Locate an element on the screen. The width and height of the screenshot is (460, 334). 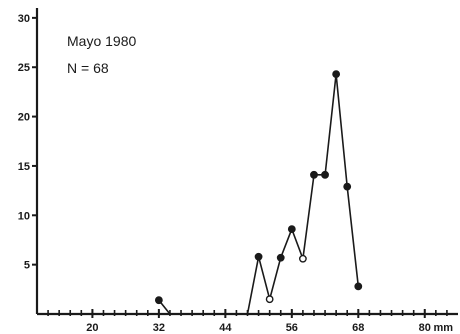
x-unit-label: mm is located at coordinates (443, 328).